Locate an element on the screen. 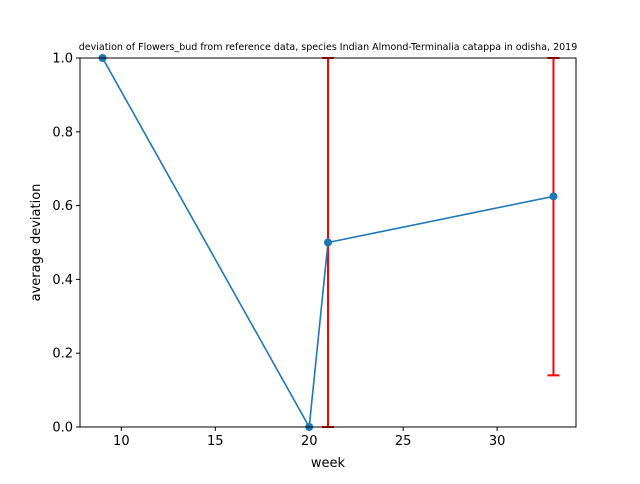  y-tick-label: 0.4 is located at coordinates (62, 280).